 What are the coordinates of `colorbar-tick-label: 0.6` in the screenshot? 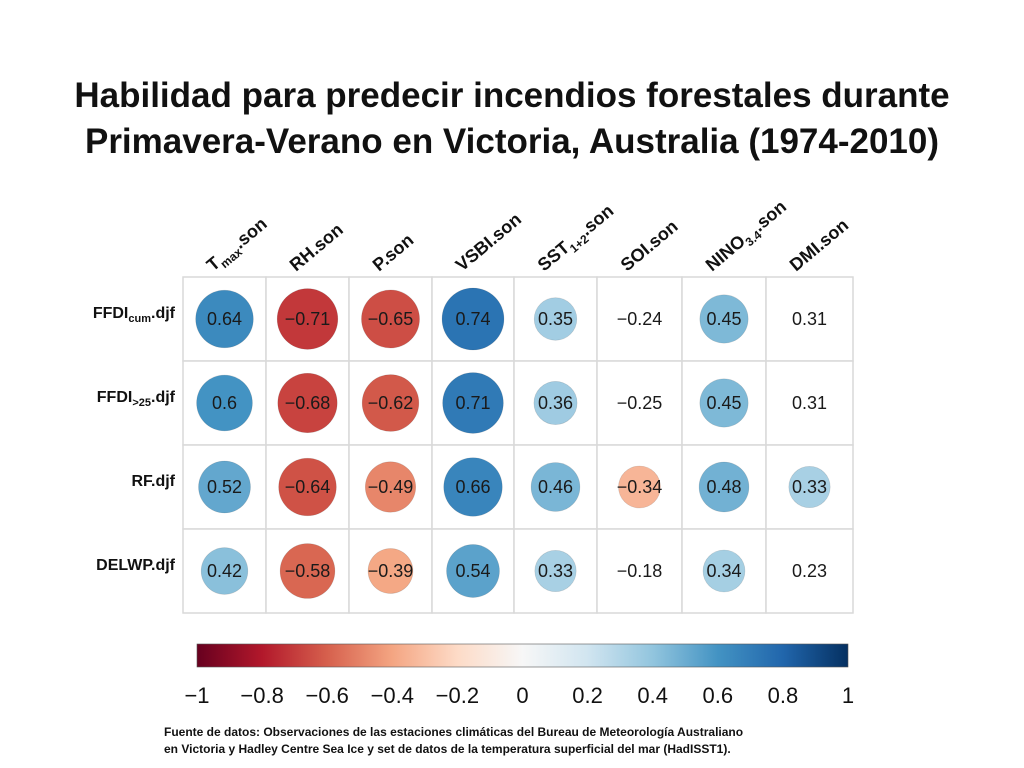 It's located at (718, 695).